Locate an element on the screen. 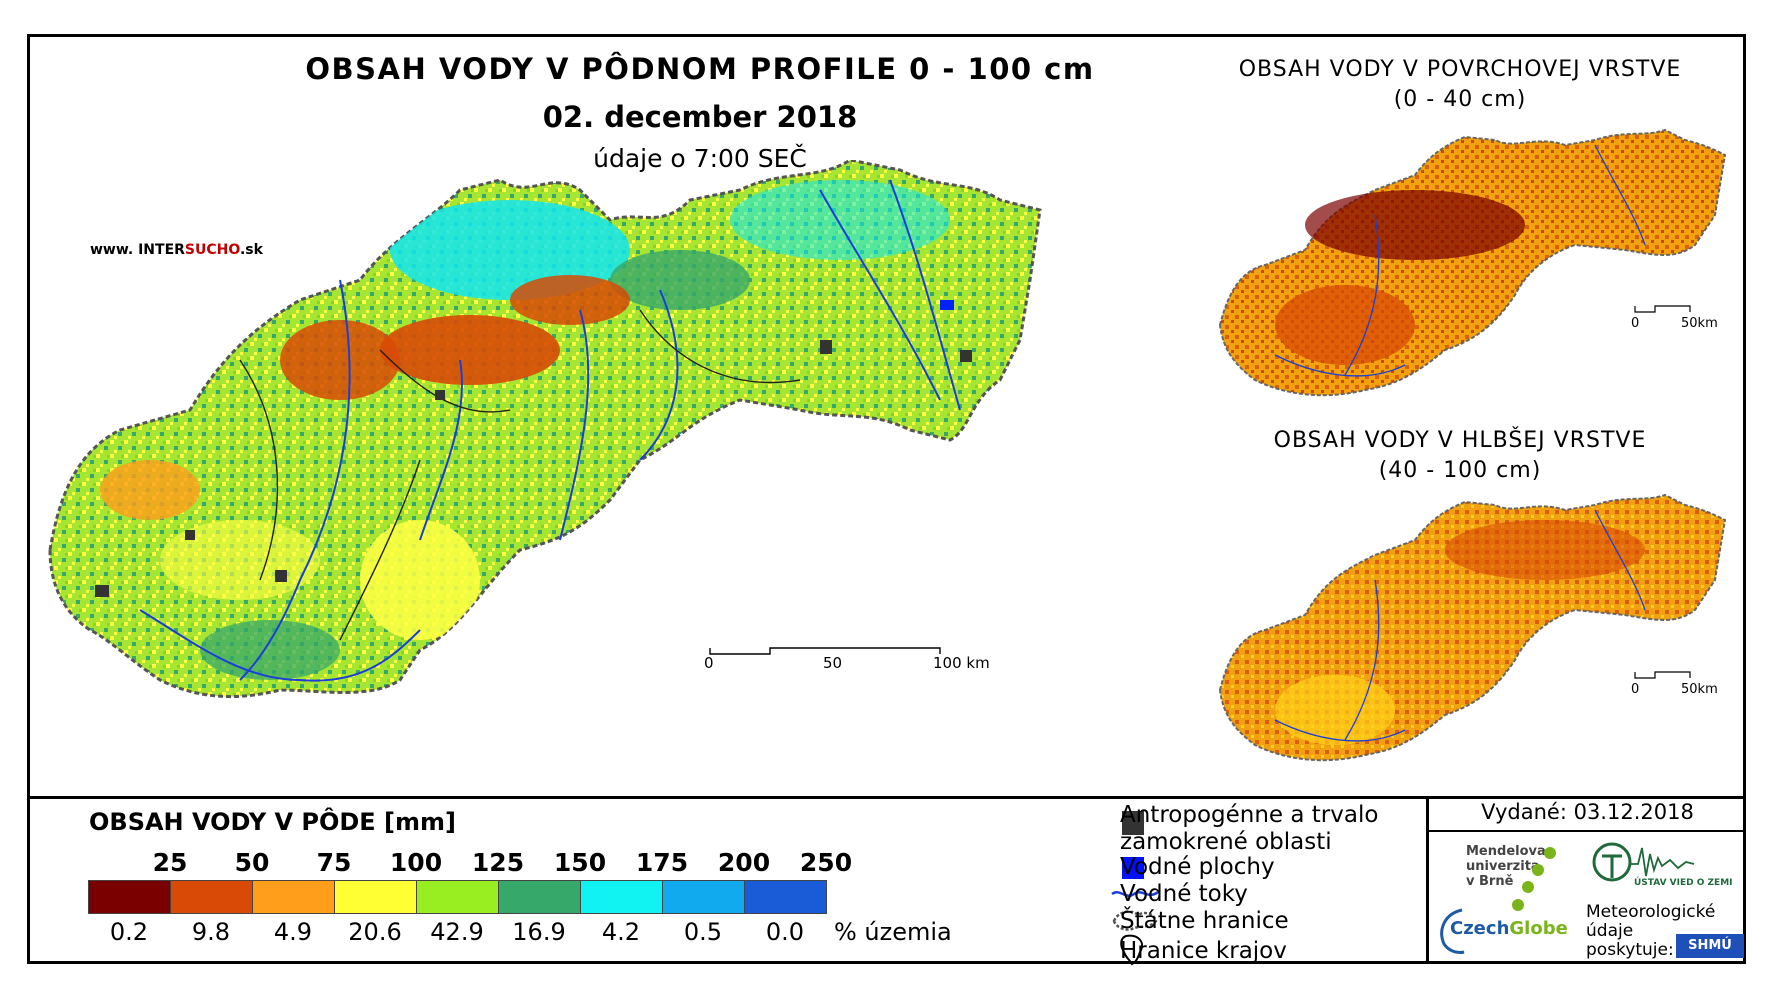  issued-date: Vydané: 03.12.2018 is located at coordinates (1587, 812).